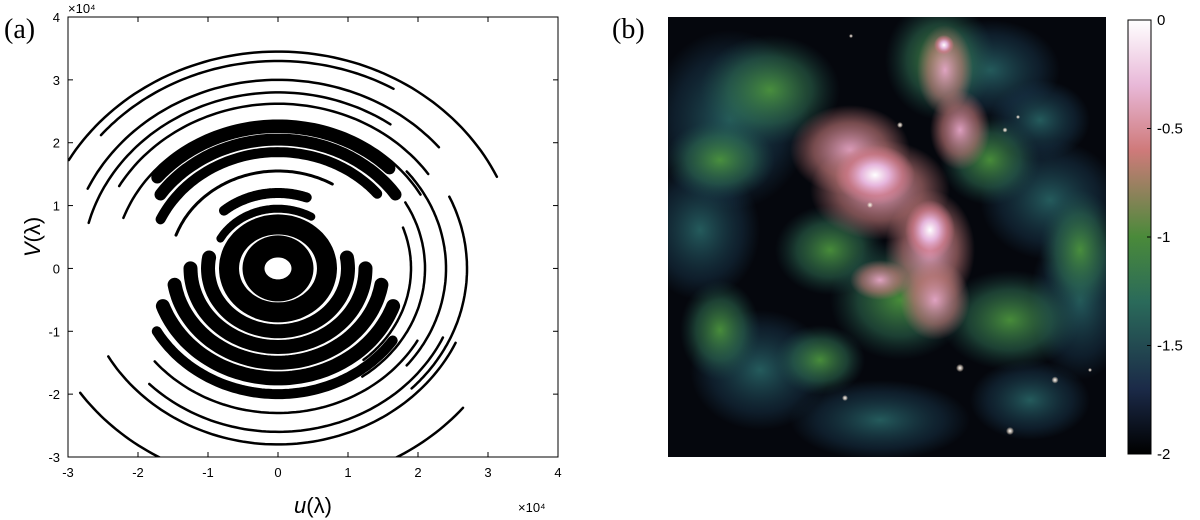 This screenshot has width=1200, height=520. What do you see at coordinates (56, 80) in the screenshot?
I see `y-tick-label: 3` at bounding box center [56, 80].